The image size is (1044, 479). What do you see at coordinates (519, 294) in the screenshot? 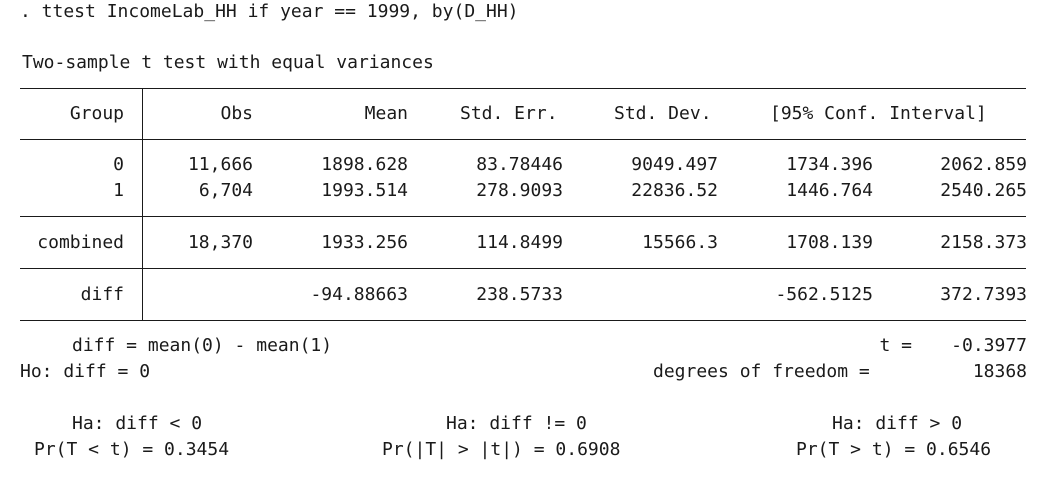
I see `cell-std-err: 238.5733` at bounding box center [519, 294].